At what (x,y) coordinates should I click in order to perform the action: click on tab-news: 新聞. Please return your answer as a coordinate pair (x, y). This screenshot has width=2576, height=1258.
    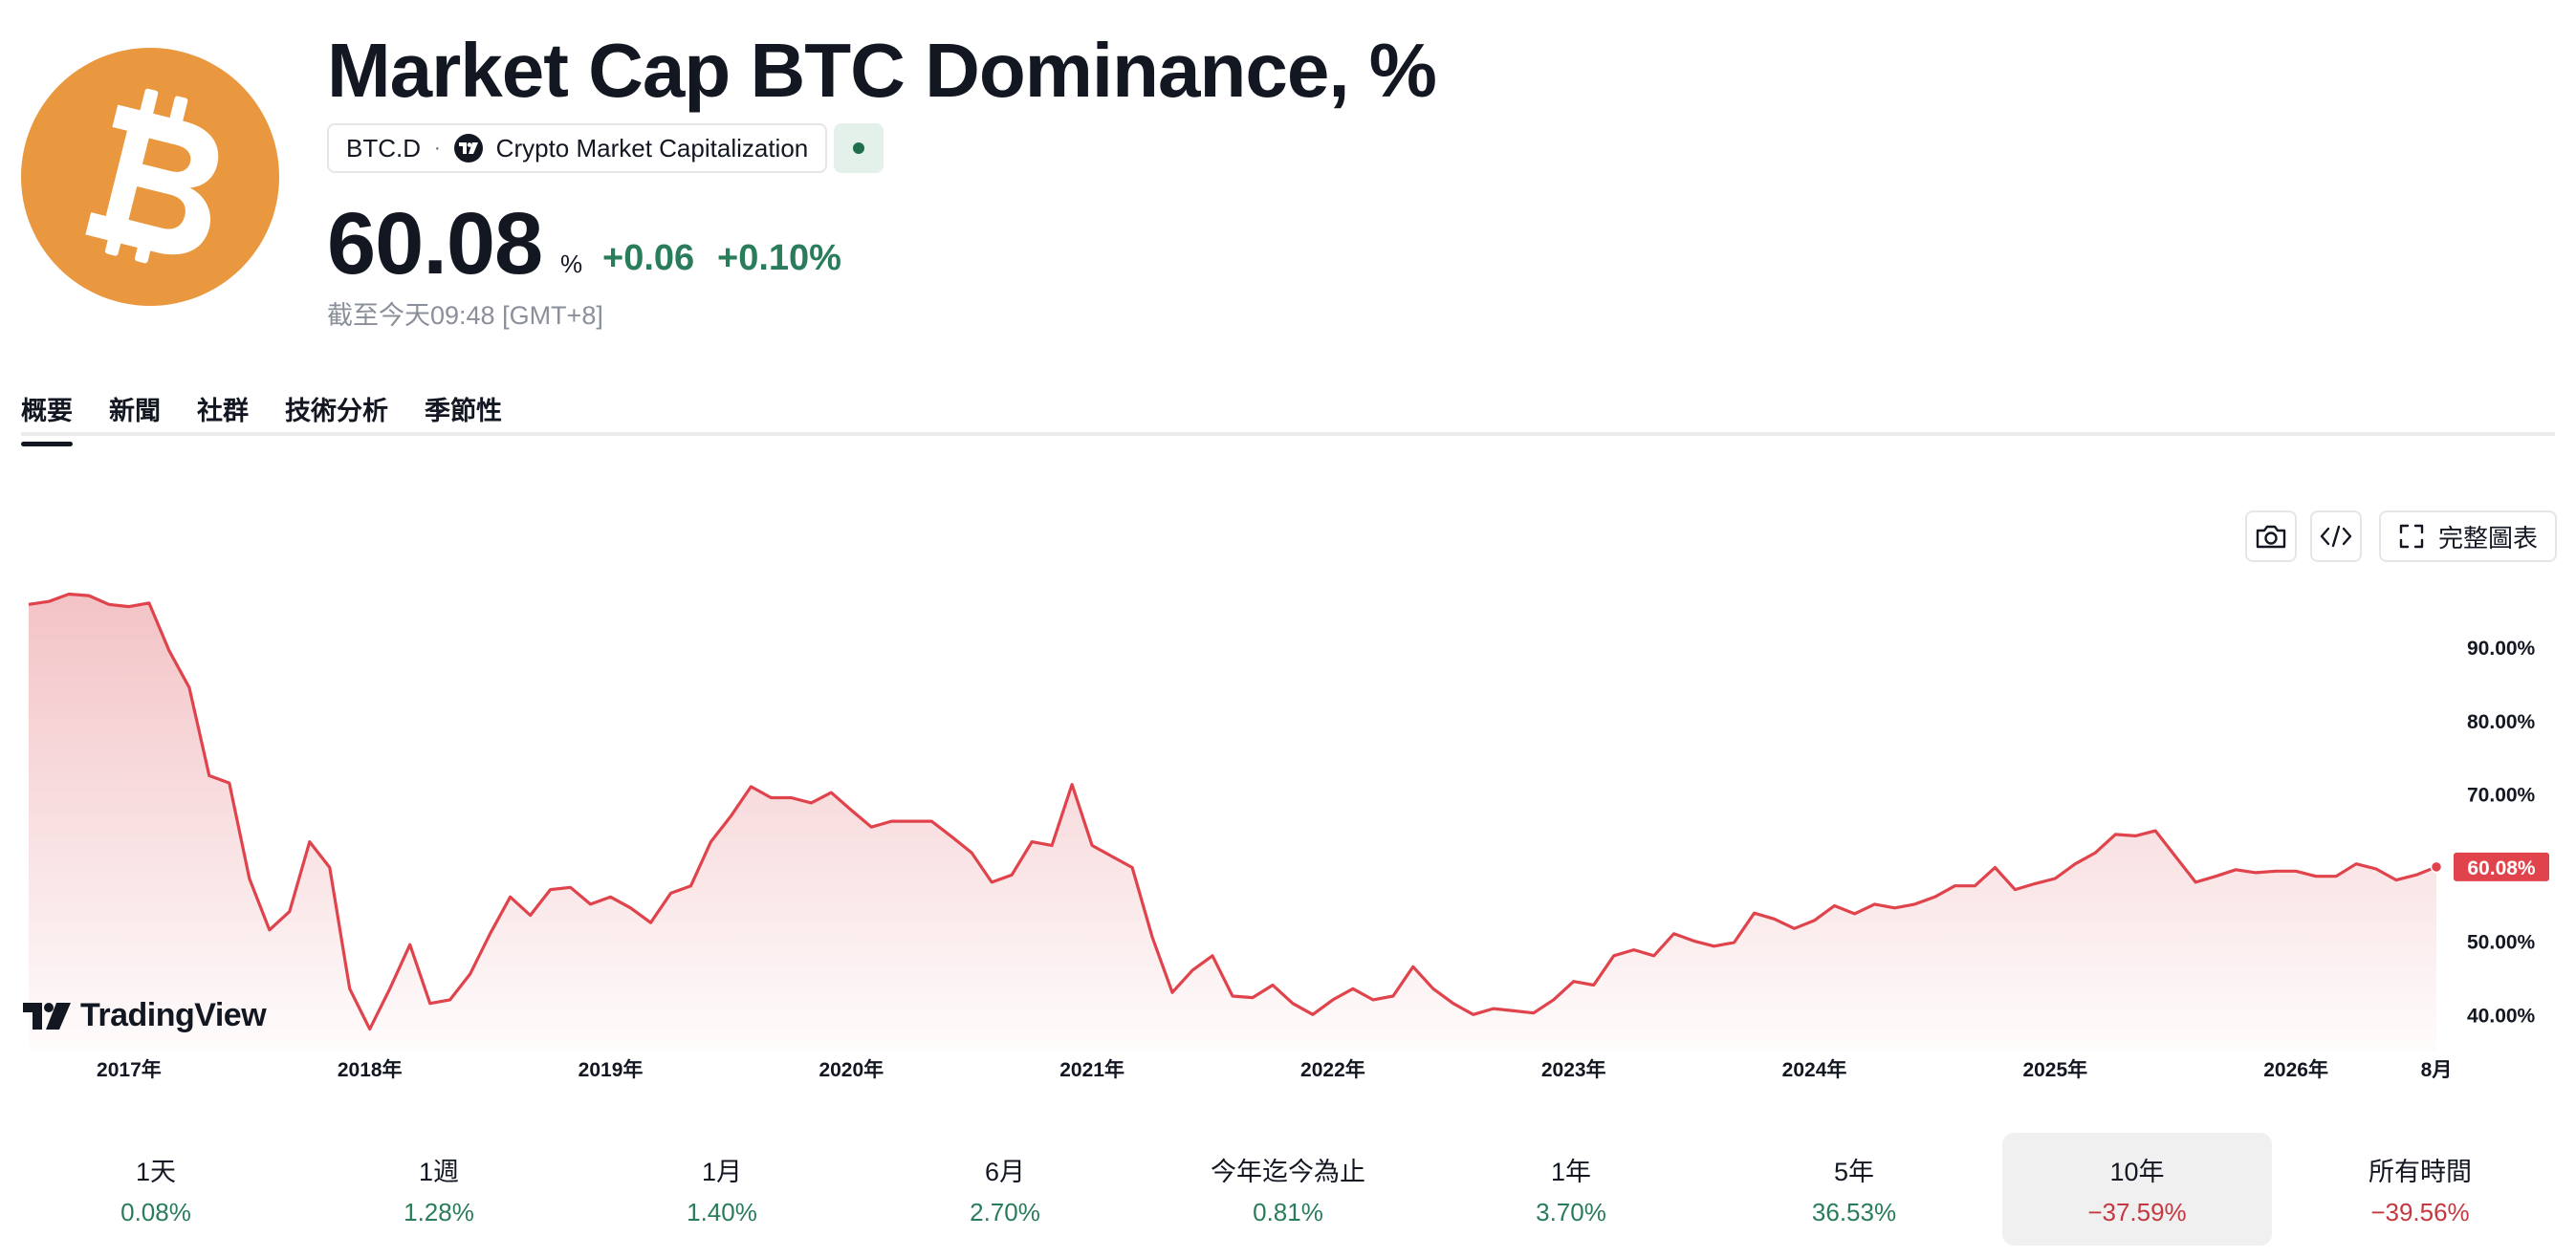
    Looking at the image, I should click on (135, 411).